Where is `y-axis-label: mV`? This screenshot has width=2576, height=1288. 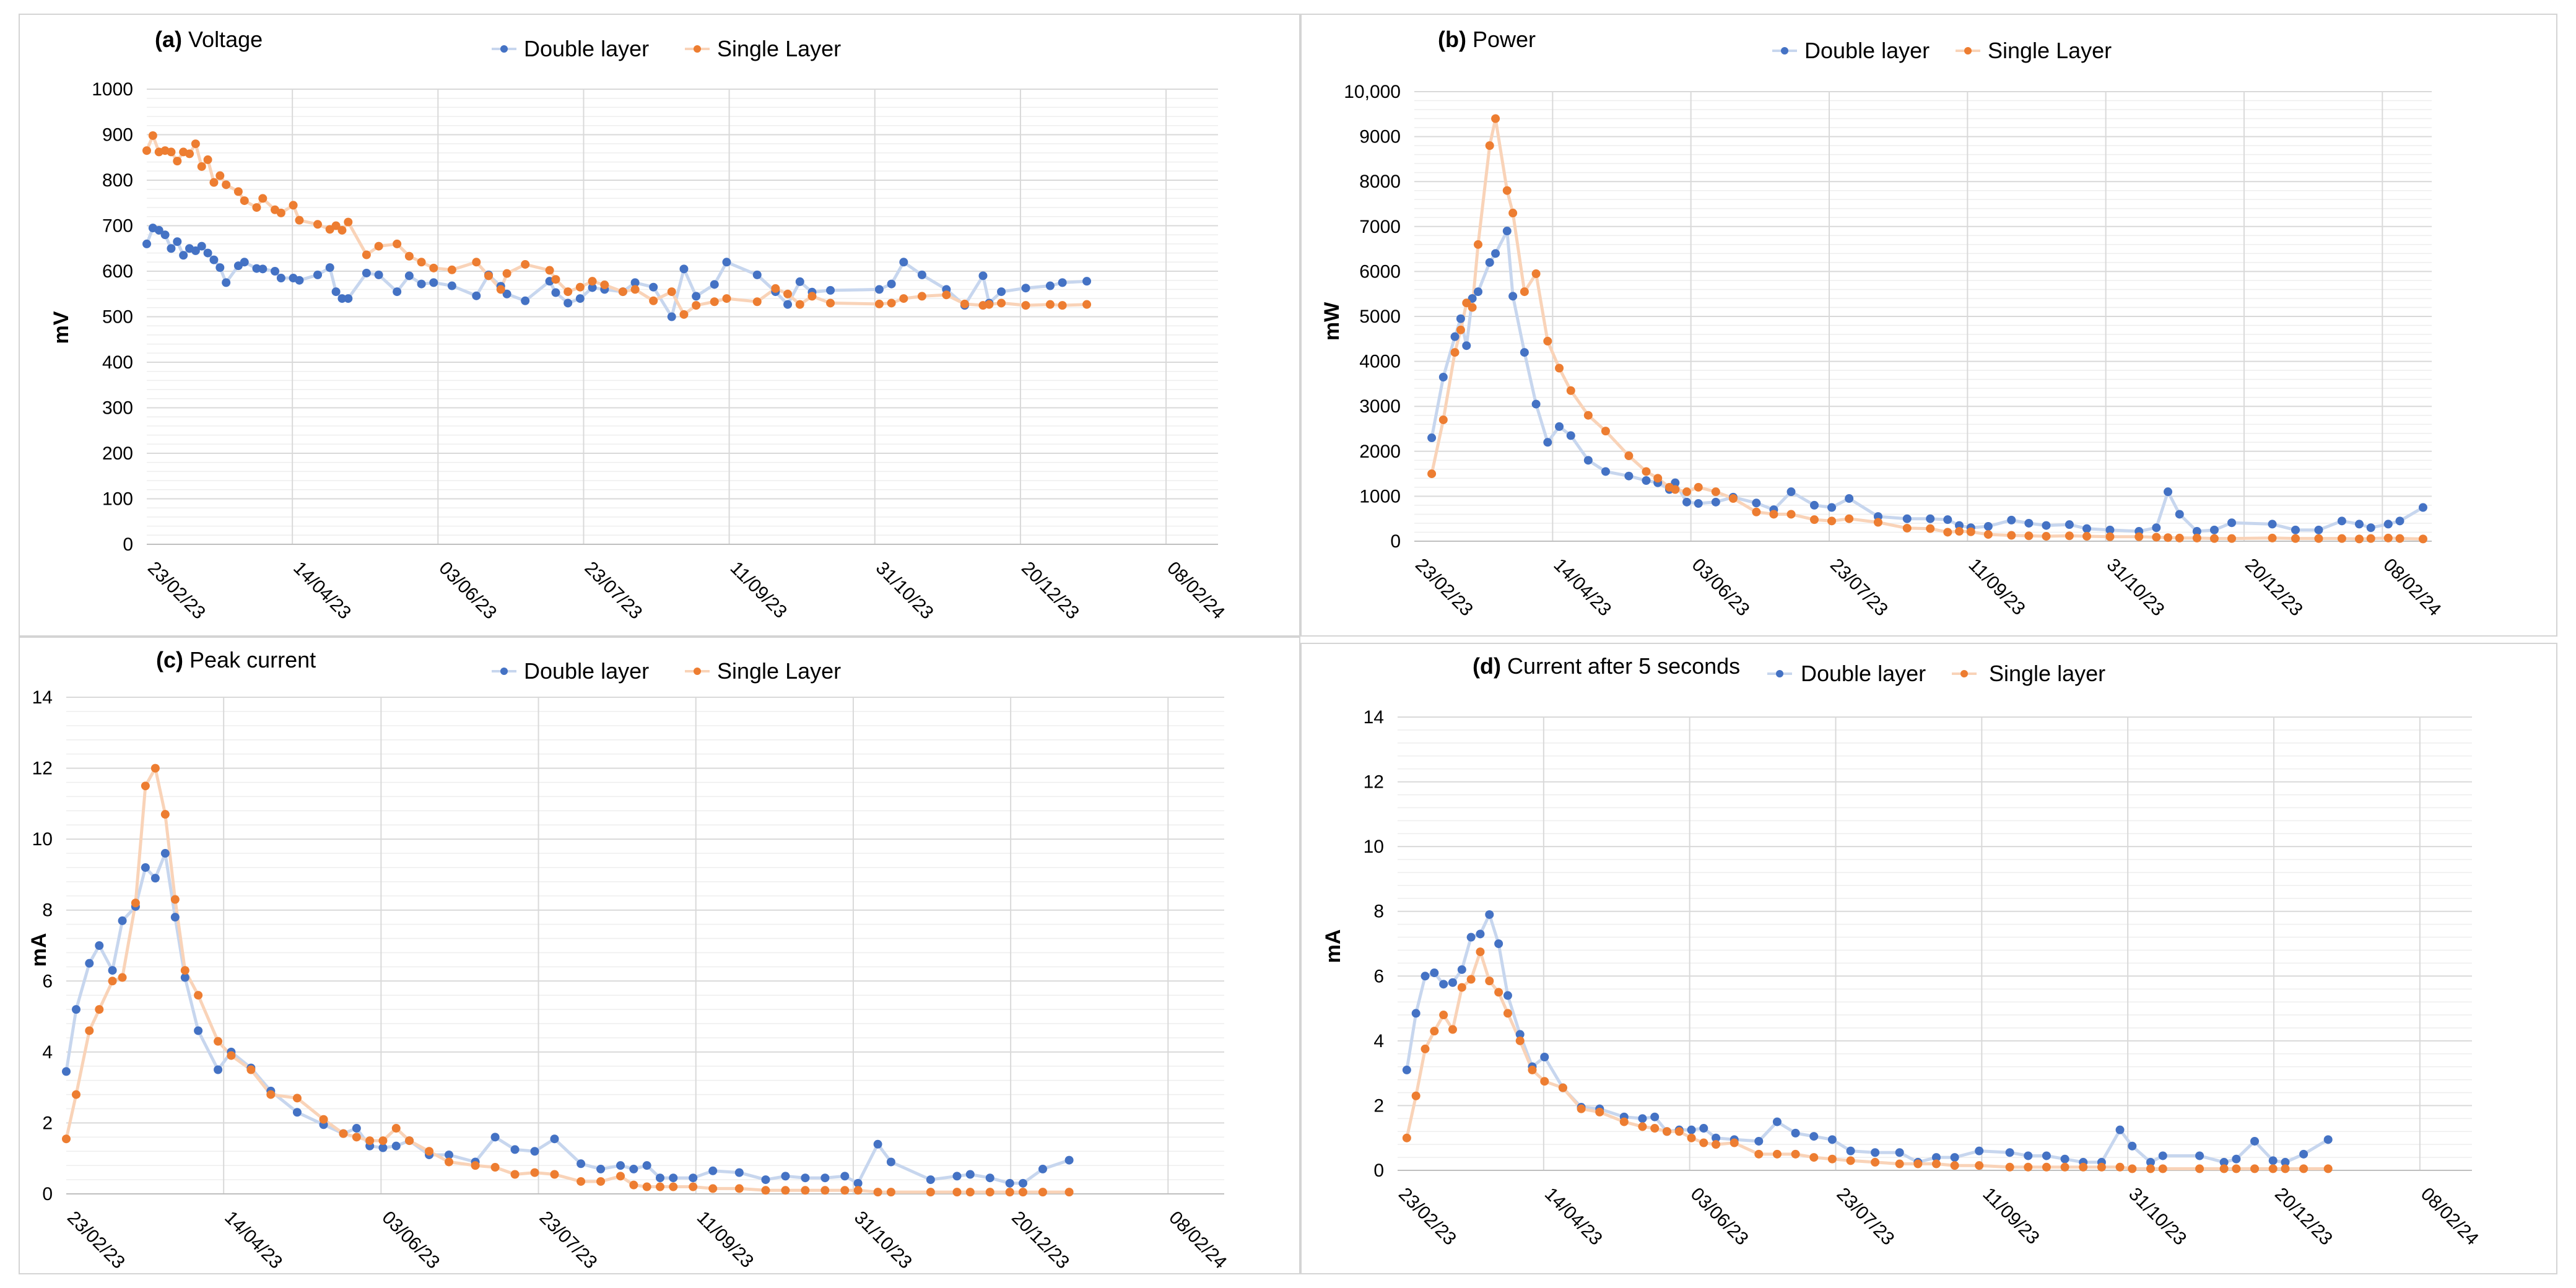
y-axis-label: mV is located at coordinates (61, 327).